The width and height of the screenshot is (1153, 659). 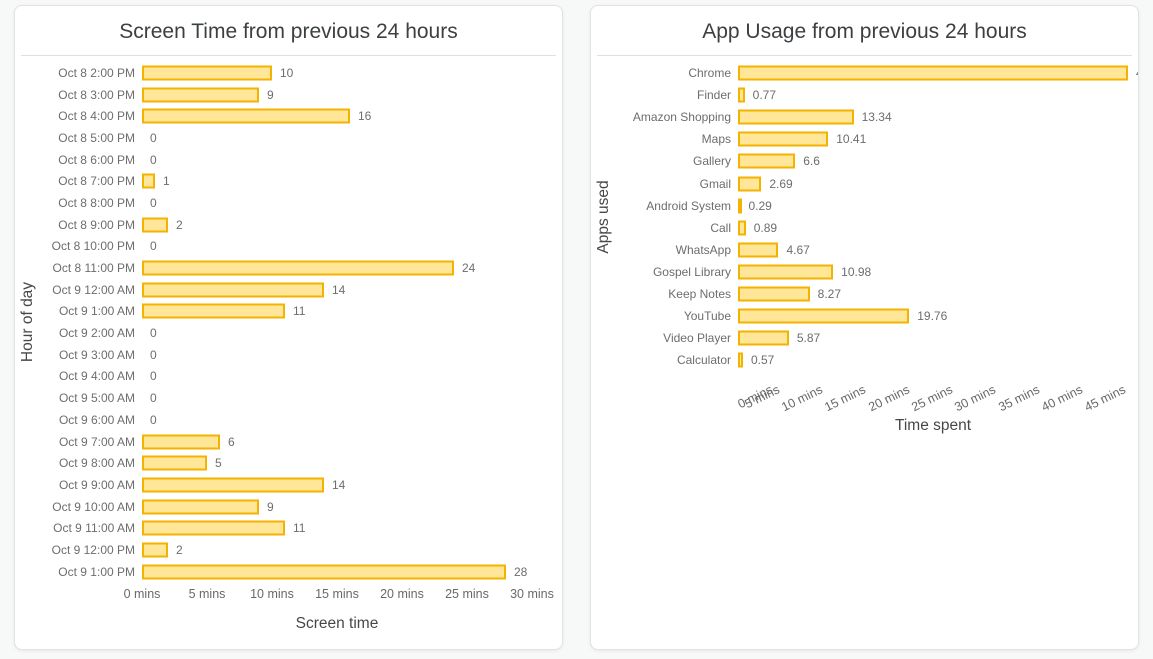 What do you see at coordinates (703, 360) in the screenshot?
I see `category-label: Calculator` at bounding box center [703, 360].